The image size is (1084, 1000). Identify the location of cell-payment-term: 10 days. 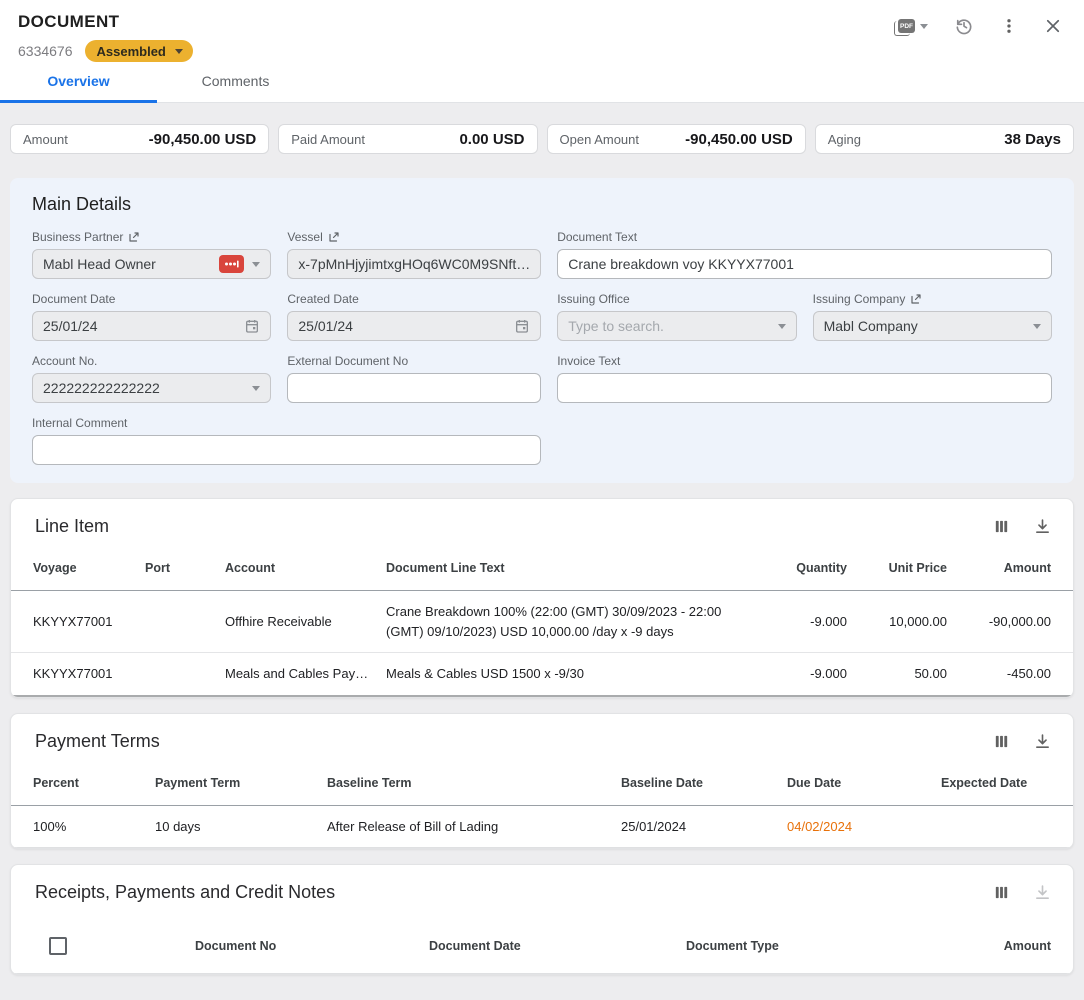
(178, 826).